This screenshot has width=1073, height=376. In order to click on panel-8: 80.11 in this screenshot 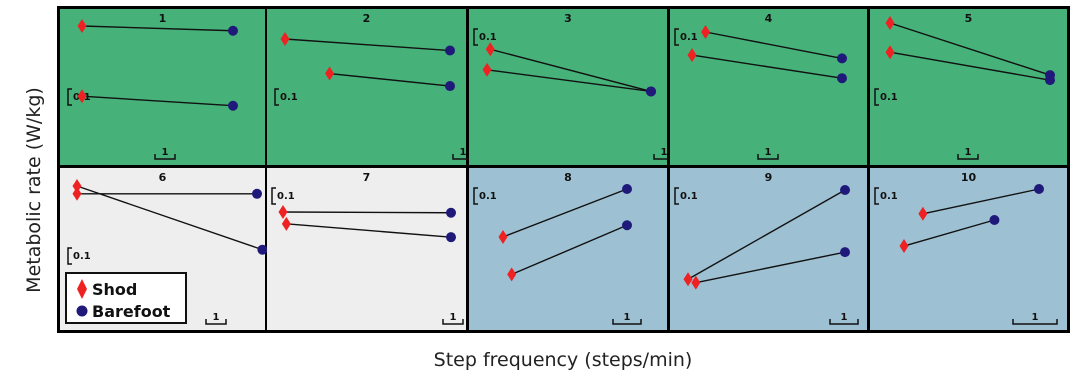, I will do `click(568, 249)`.